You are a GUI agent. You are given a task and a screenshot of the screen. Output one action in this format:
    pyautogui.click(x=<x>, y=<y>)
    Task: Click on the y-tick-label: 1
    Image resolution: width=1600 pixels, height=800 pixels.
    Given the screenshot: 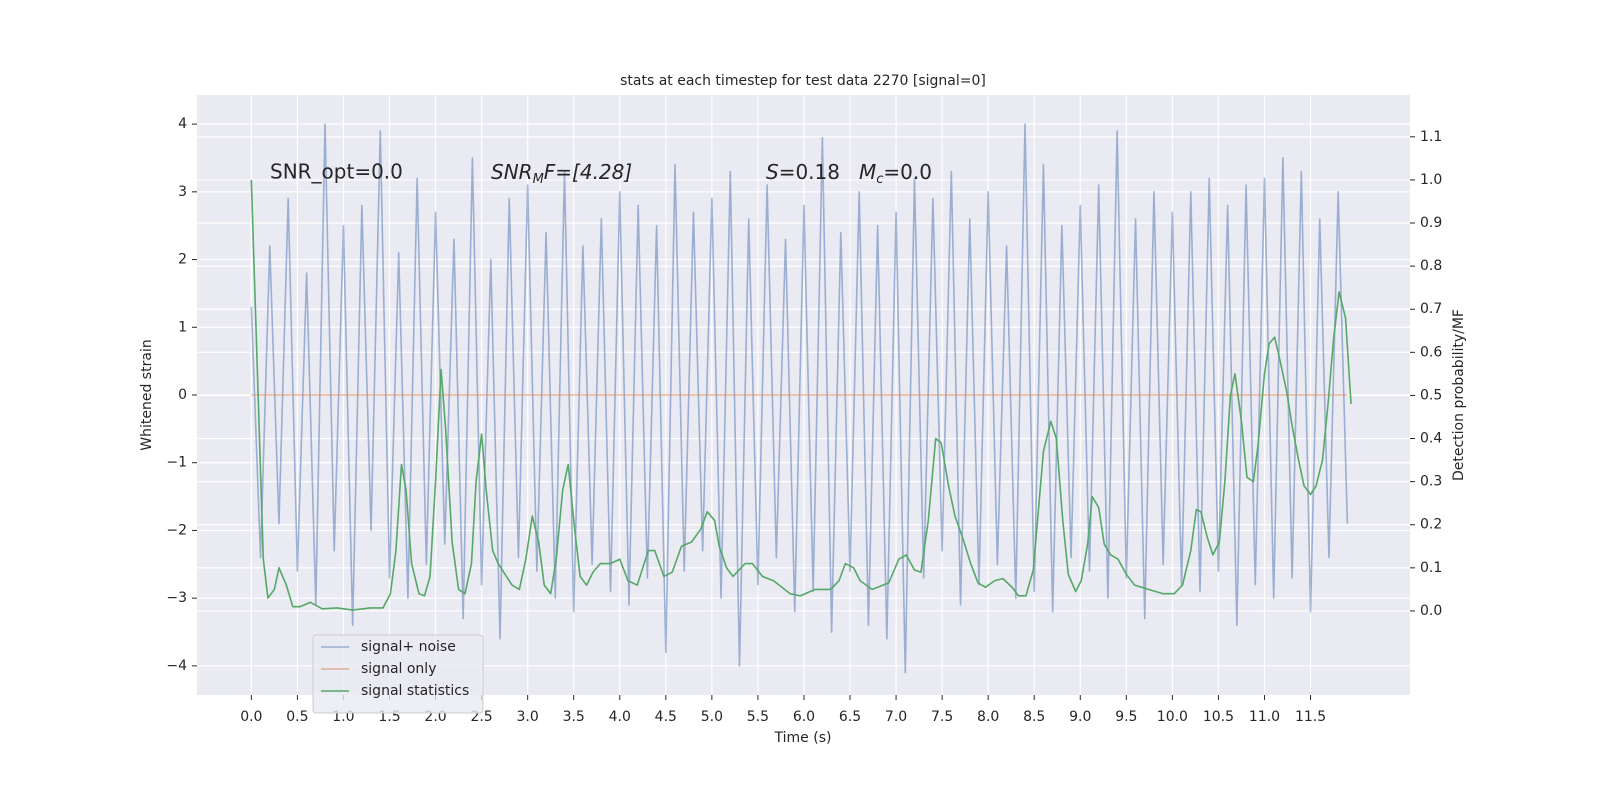 What is the action you would take?
    pyautogui.click(x=182, y=327)
    